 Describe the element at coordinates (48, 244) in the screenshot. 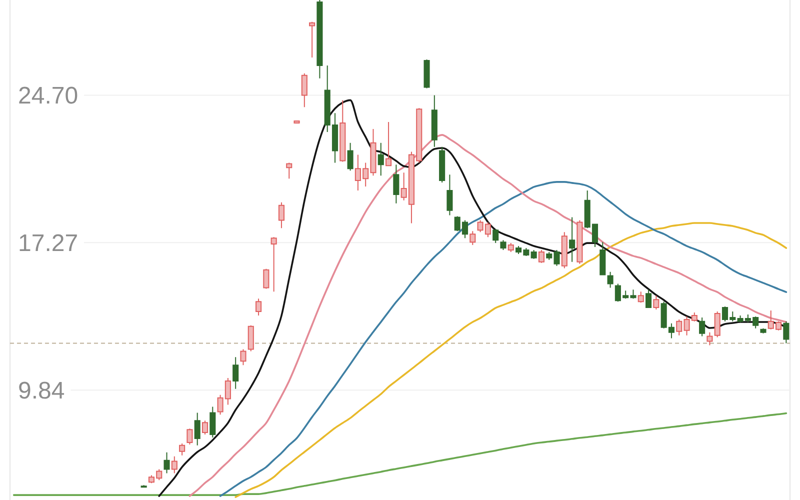

I see `y-tick-label: 17.27` at that location.